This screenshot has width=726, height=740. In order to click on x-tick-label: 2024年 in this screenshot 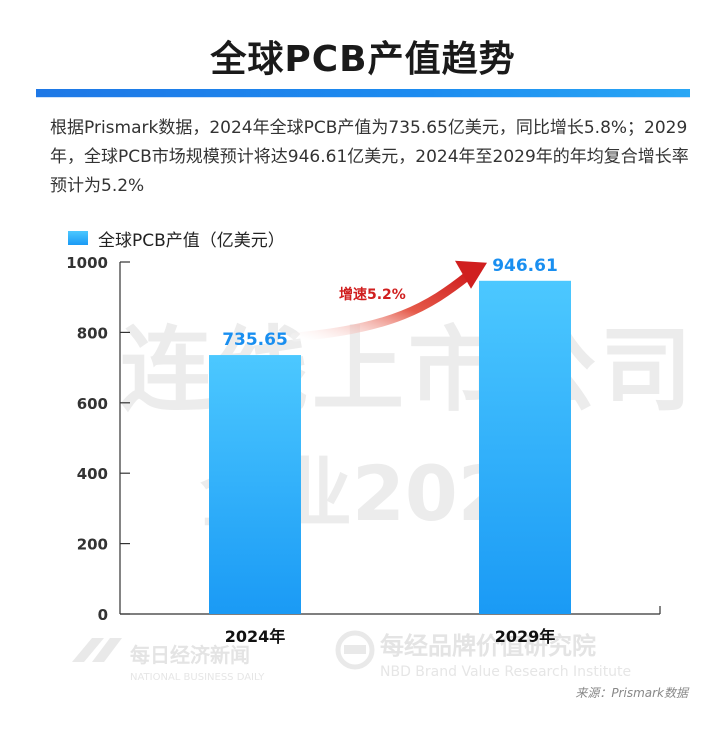, I will do `click(255, 636)`.